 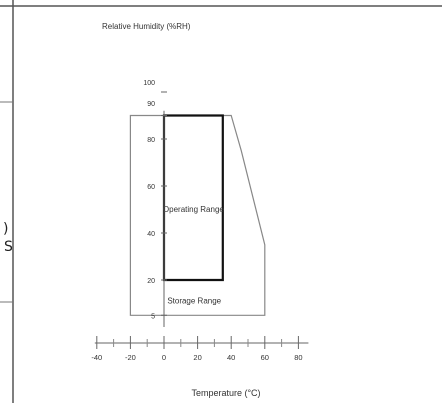 I want to click on operating-range-label: Operating Range, so click(x=193, y=209).